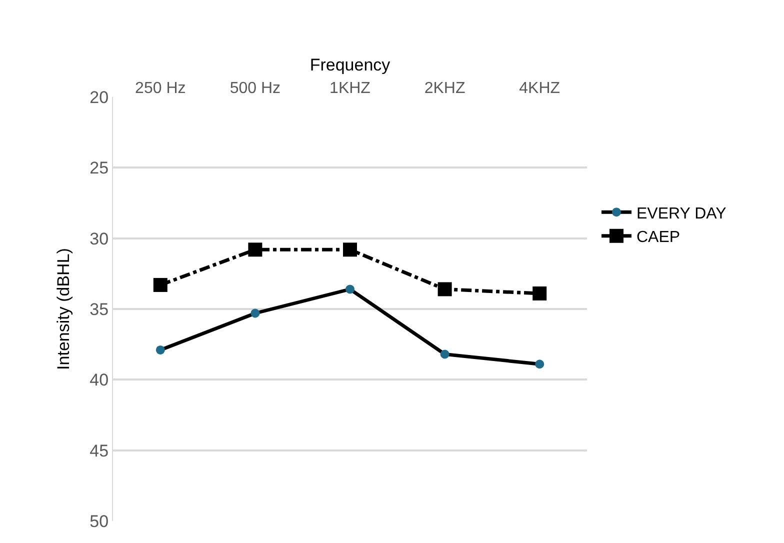 Image resolution: width=784 pixels, height=543 pixels. Describe the element at coordinates (160, 88) in the screenshot. I see `x-tick-label: 250 Hz` at that location.